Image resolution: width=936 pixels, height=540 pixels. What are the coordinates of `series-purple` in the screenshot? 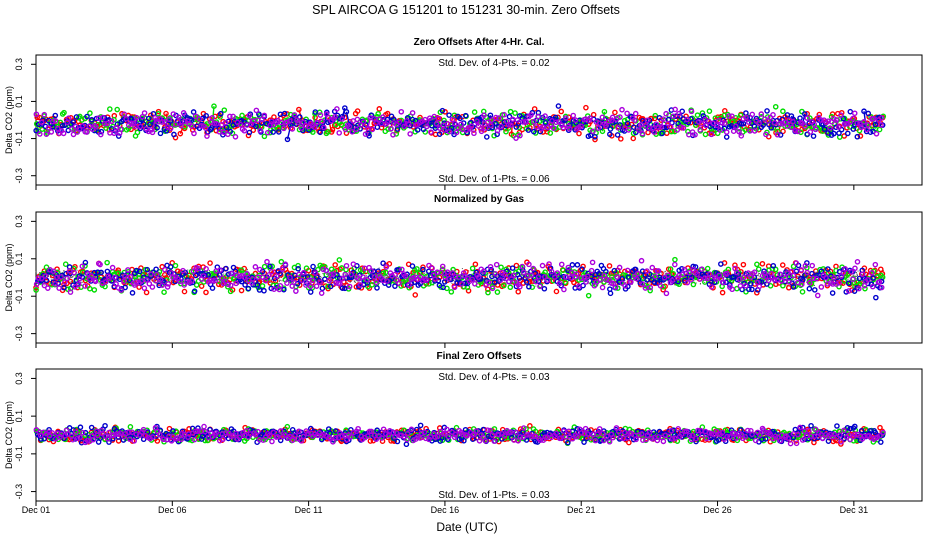 It's located at (459, 123).